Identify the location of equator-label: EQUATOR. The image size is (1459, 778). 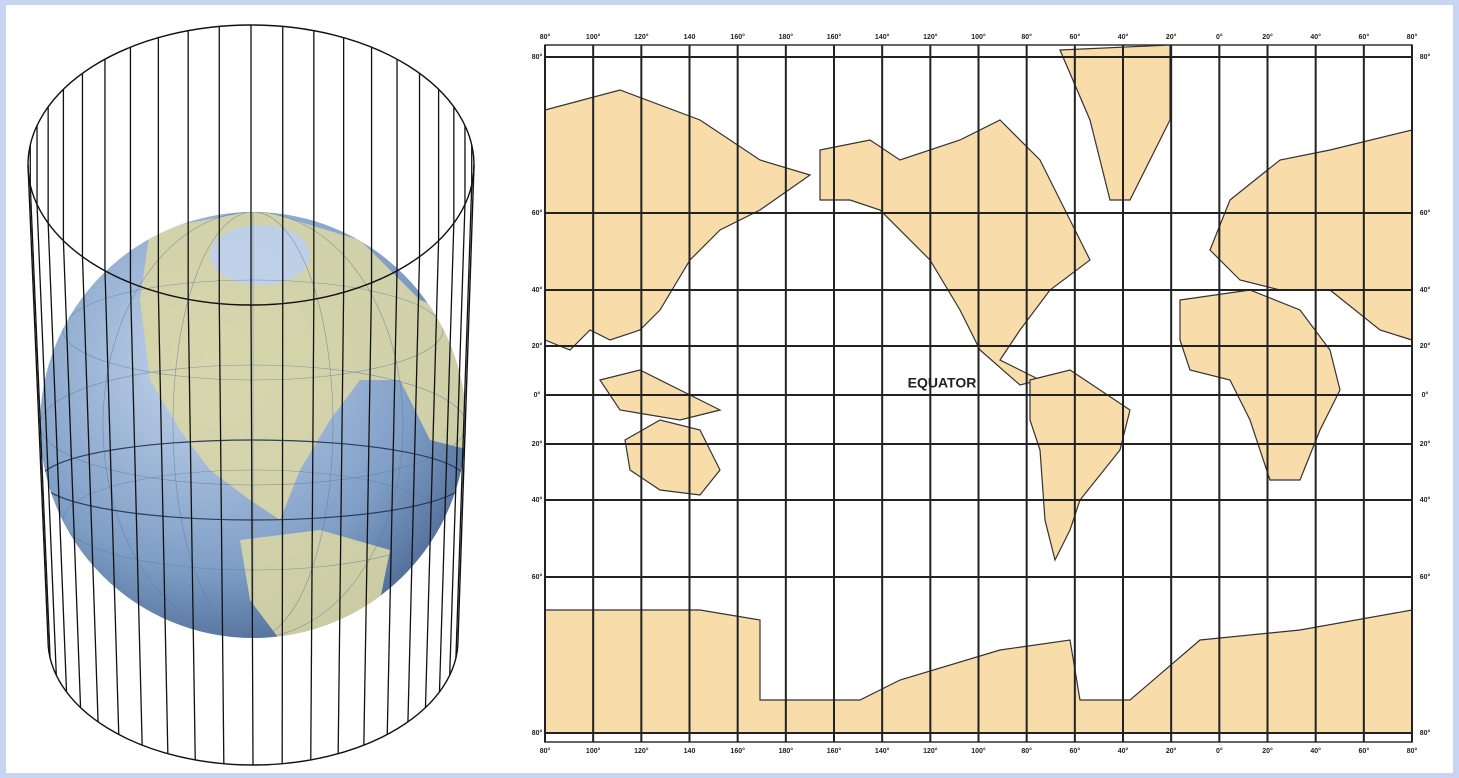
(942, 383).